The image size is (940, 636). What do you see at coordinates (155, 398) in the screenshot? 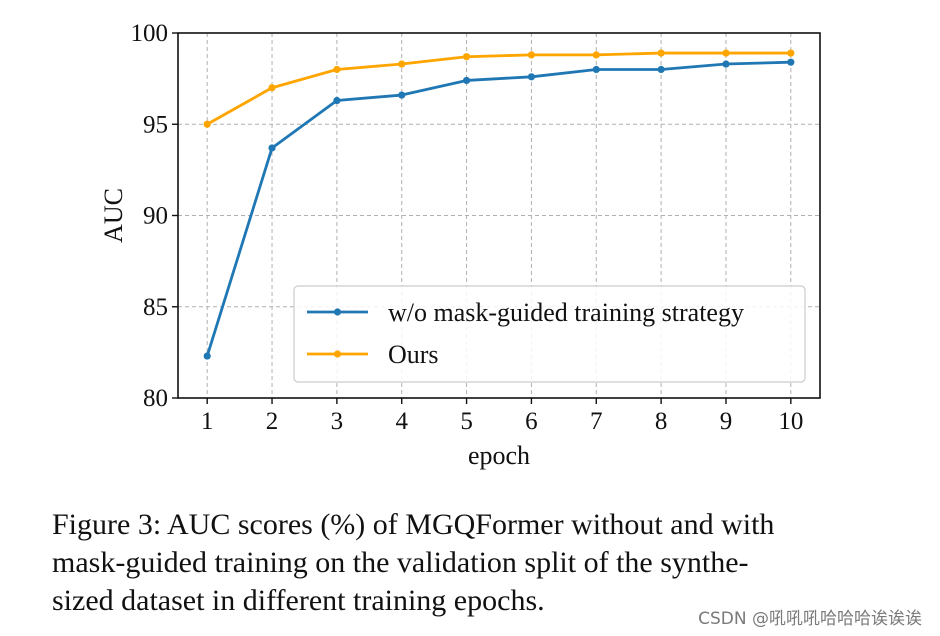
I see `y-tick-label: 80` at bounding box center [155, 398].